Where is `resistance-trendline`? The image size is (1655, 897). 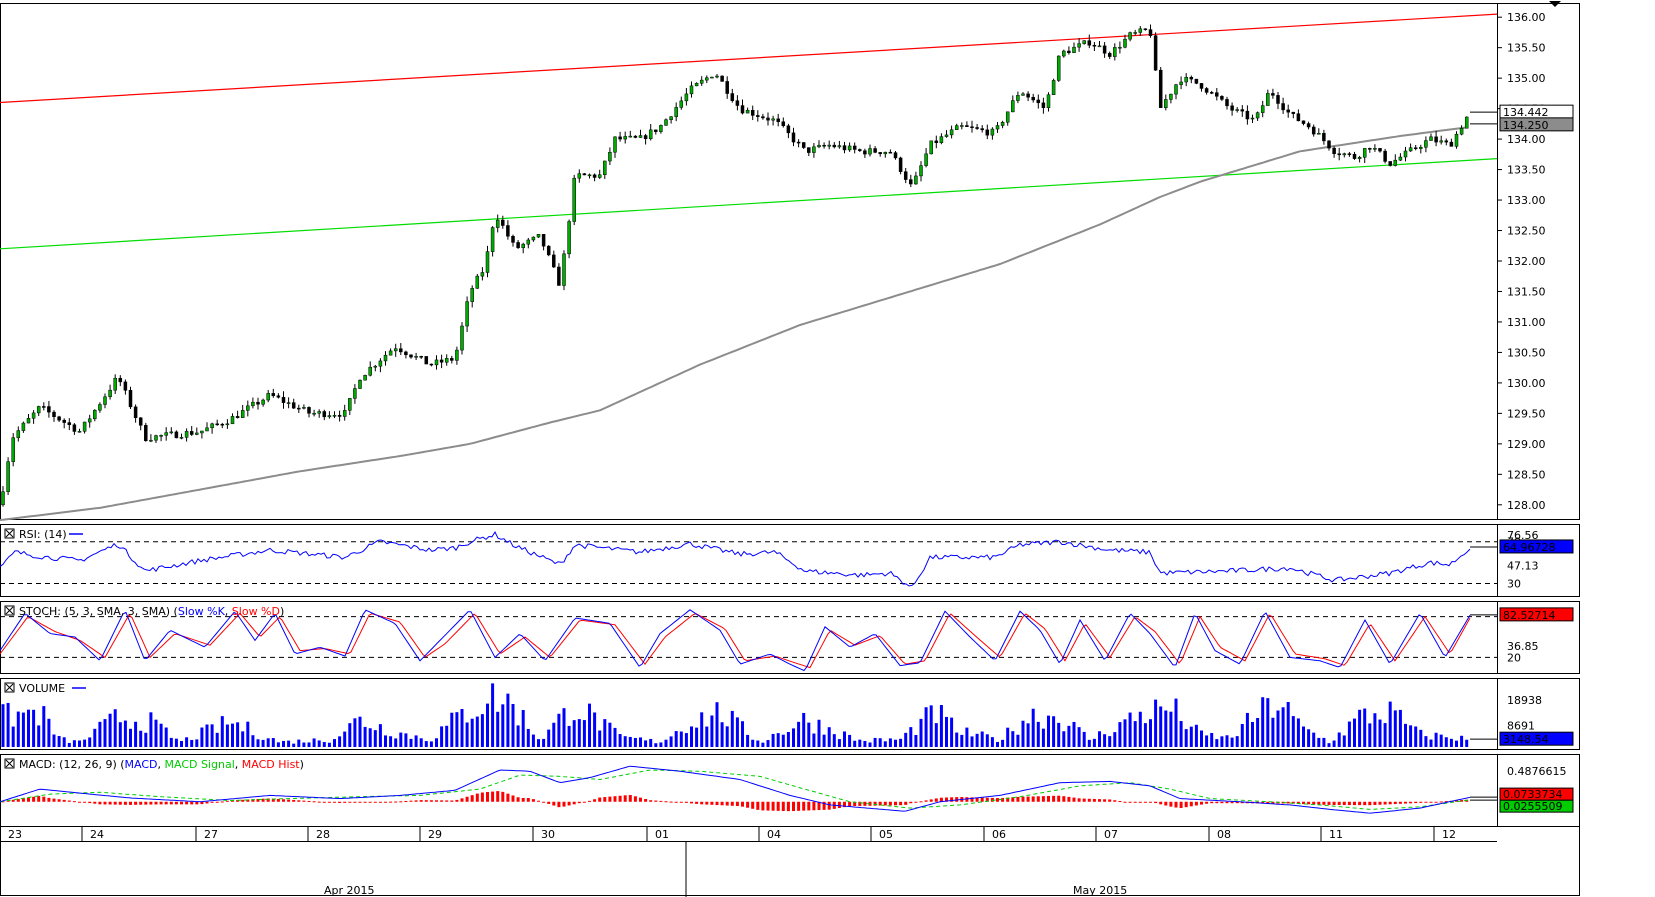 resistance-trendline is located at coordinates (749, 58).